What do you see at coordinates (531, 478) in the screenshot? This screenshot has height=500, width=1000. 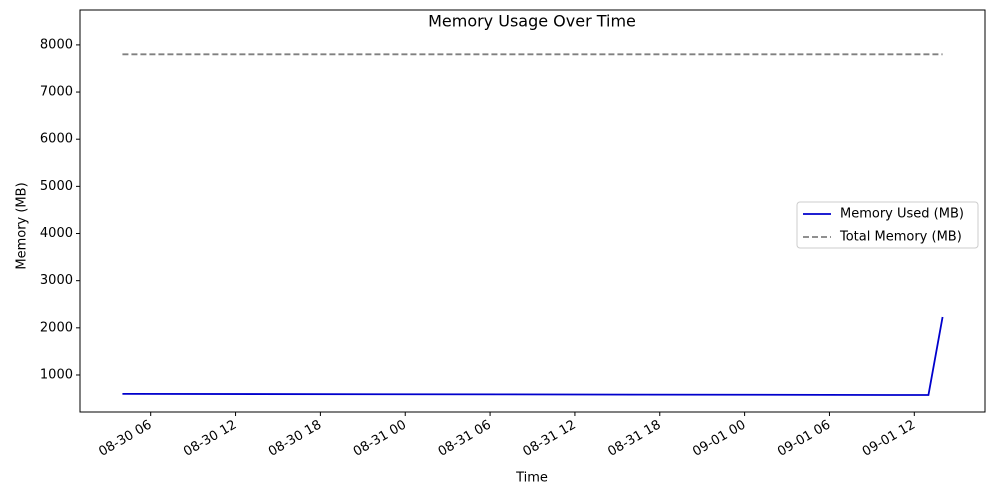 I see `x-axis-label: Time` at bounding box center [531, 478].